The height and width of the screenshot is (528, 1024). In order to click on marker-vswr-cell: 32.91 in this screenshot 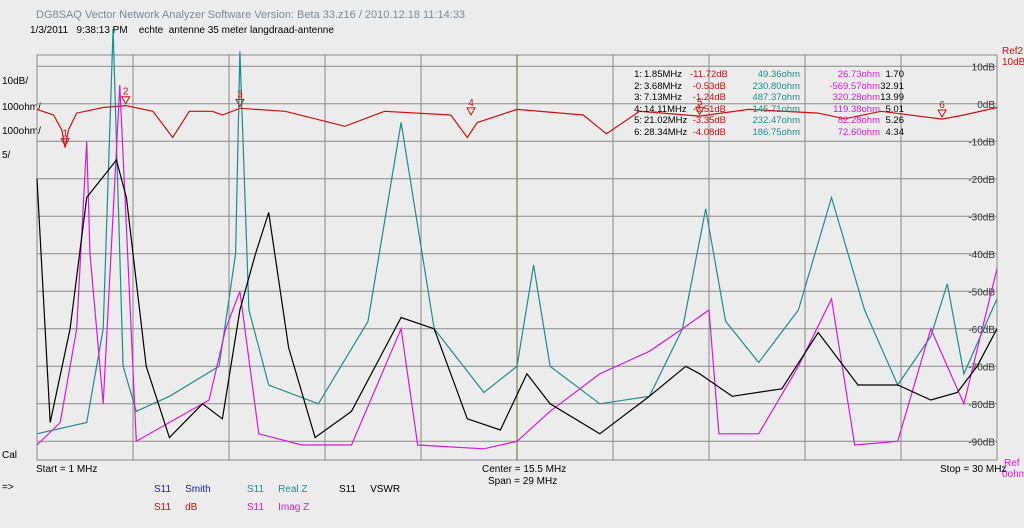, I will do `click(892, 86)`.